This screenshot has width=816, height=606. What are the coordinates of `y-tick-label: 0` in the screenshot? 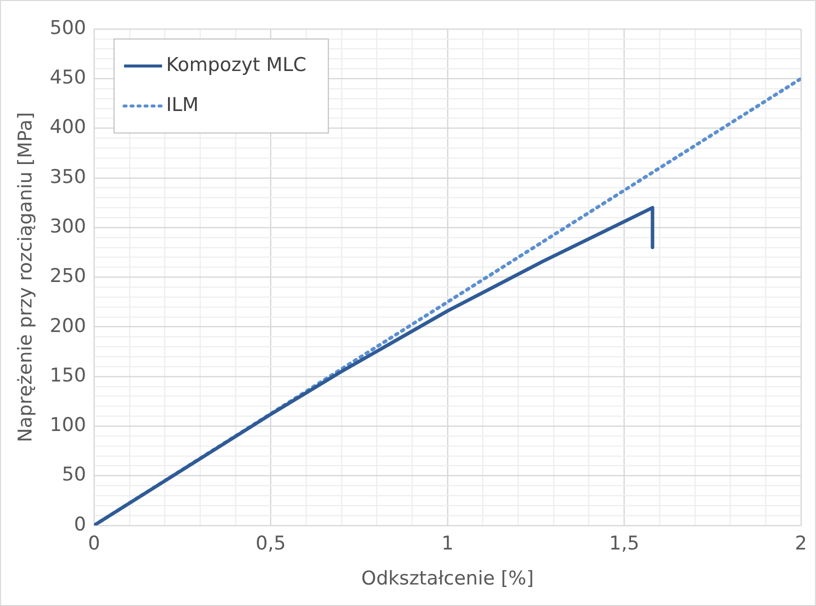 It's located at (80, 524).